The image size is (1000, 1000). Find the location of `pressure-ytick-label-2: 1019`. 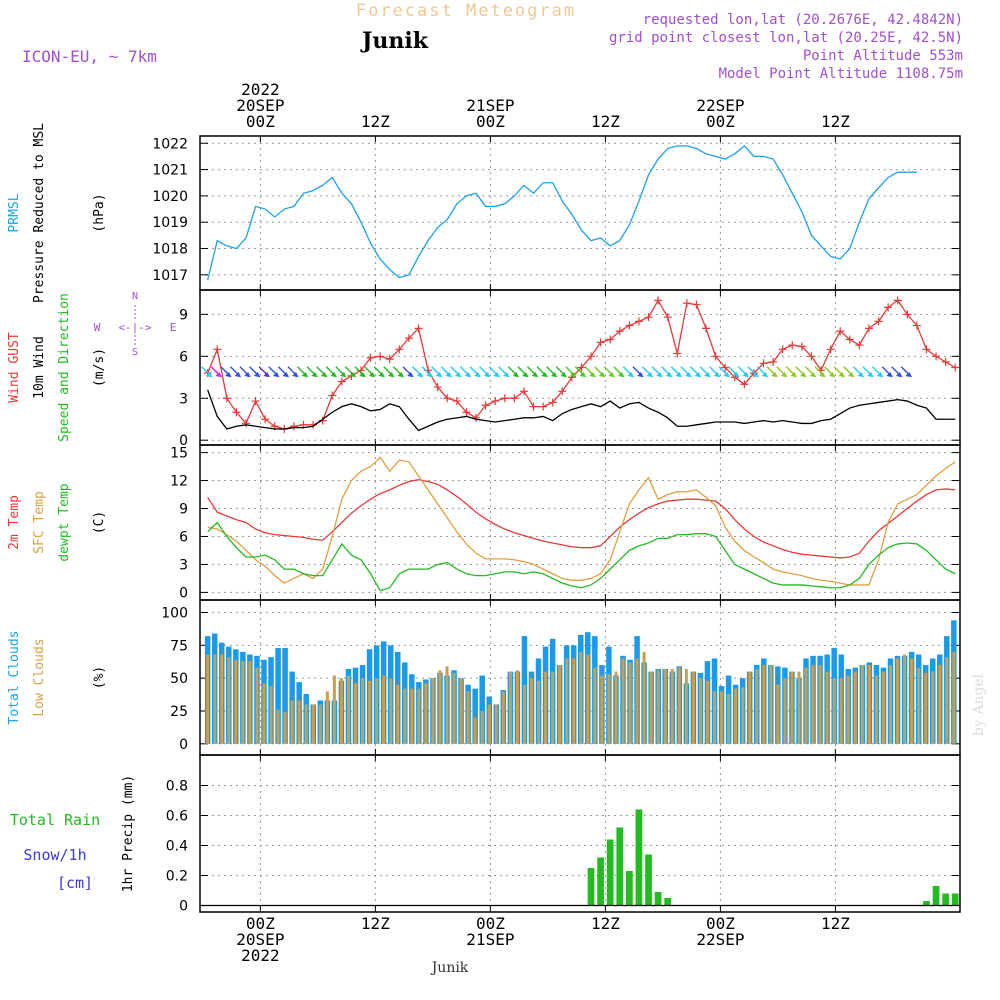

pressure-ytick-label-2: 1019 is located at coordinates (170, 223).